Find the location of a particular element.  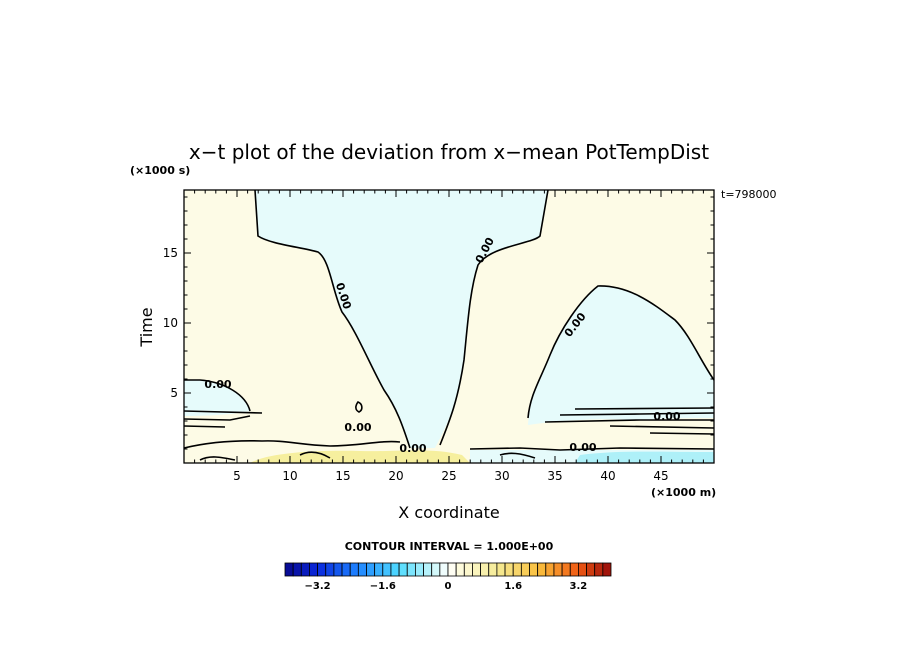

contour-zero-center-right is located at coordinates (494, 317).